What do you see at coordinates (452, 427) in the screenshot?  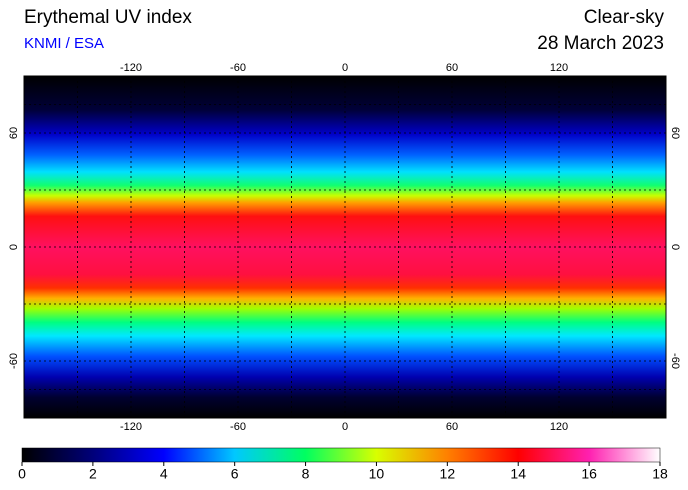 I see `lon-label-bottom: 60` at bounding box center [452, 427].